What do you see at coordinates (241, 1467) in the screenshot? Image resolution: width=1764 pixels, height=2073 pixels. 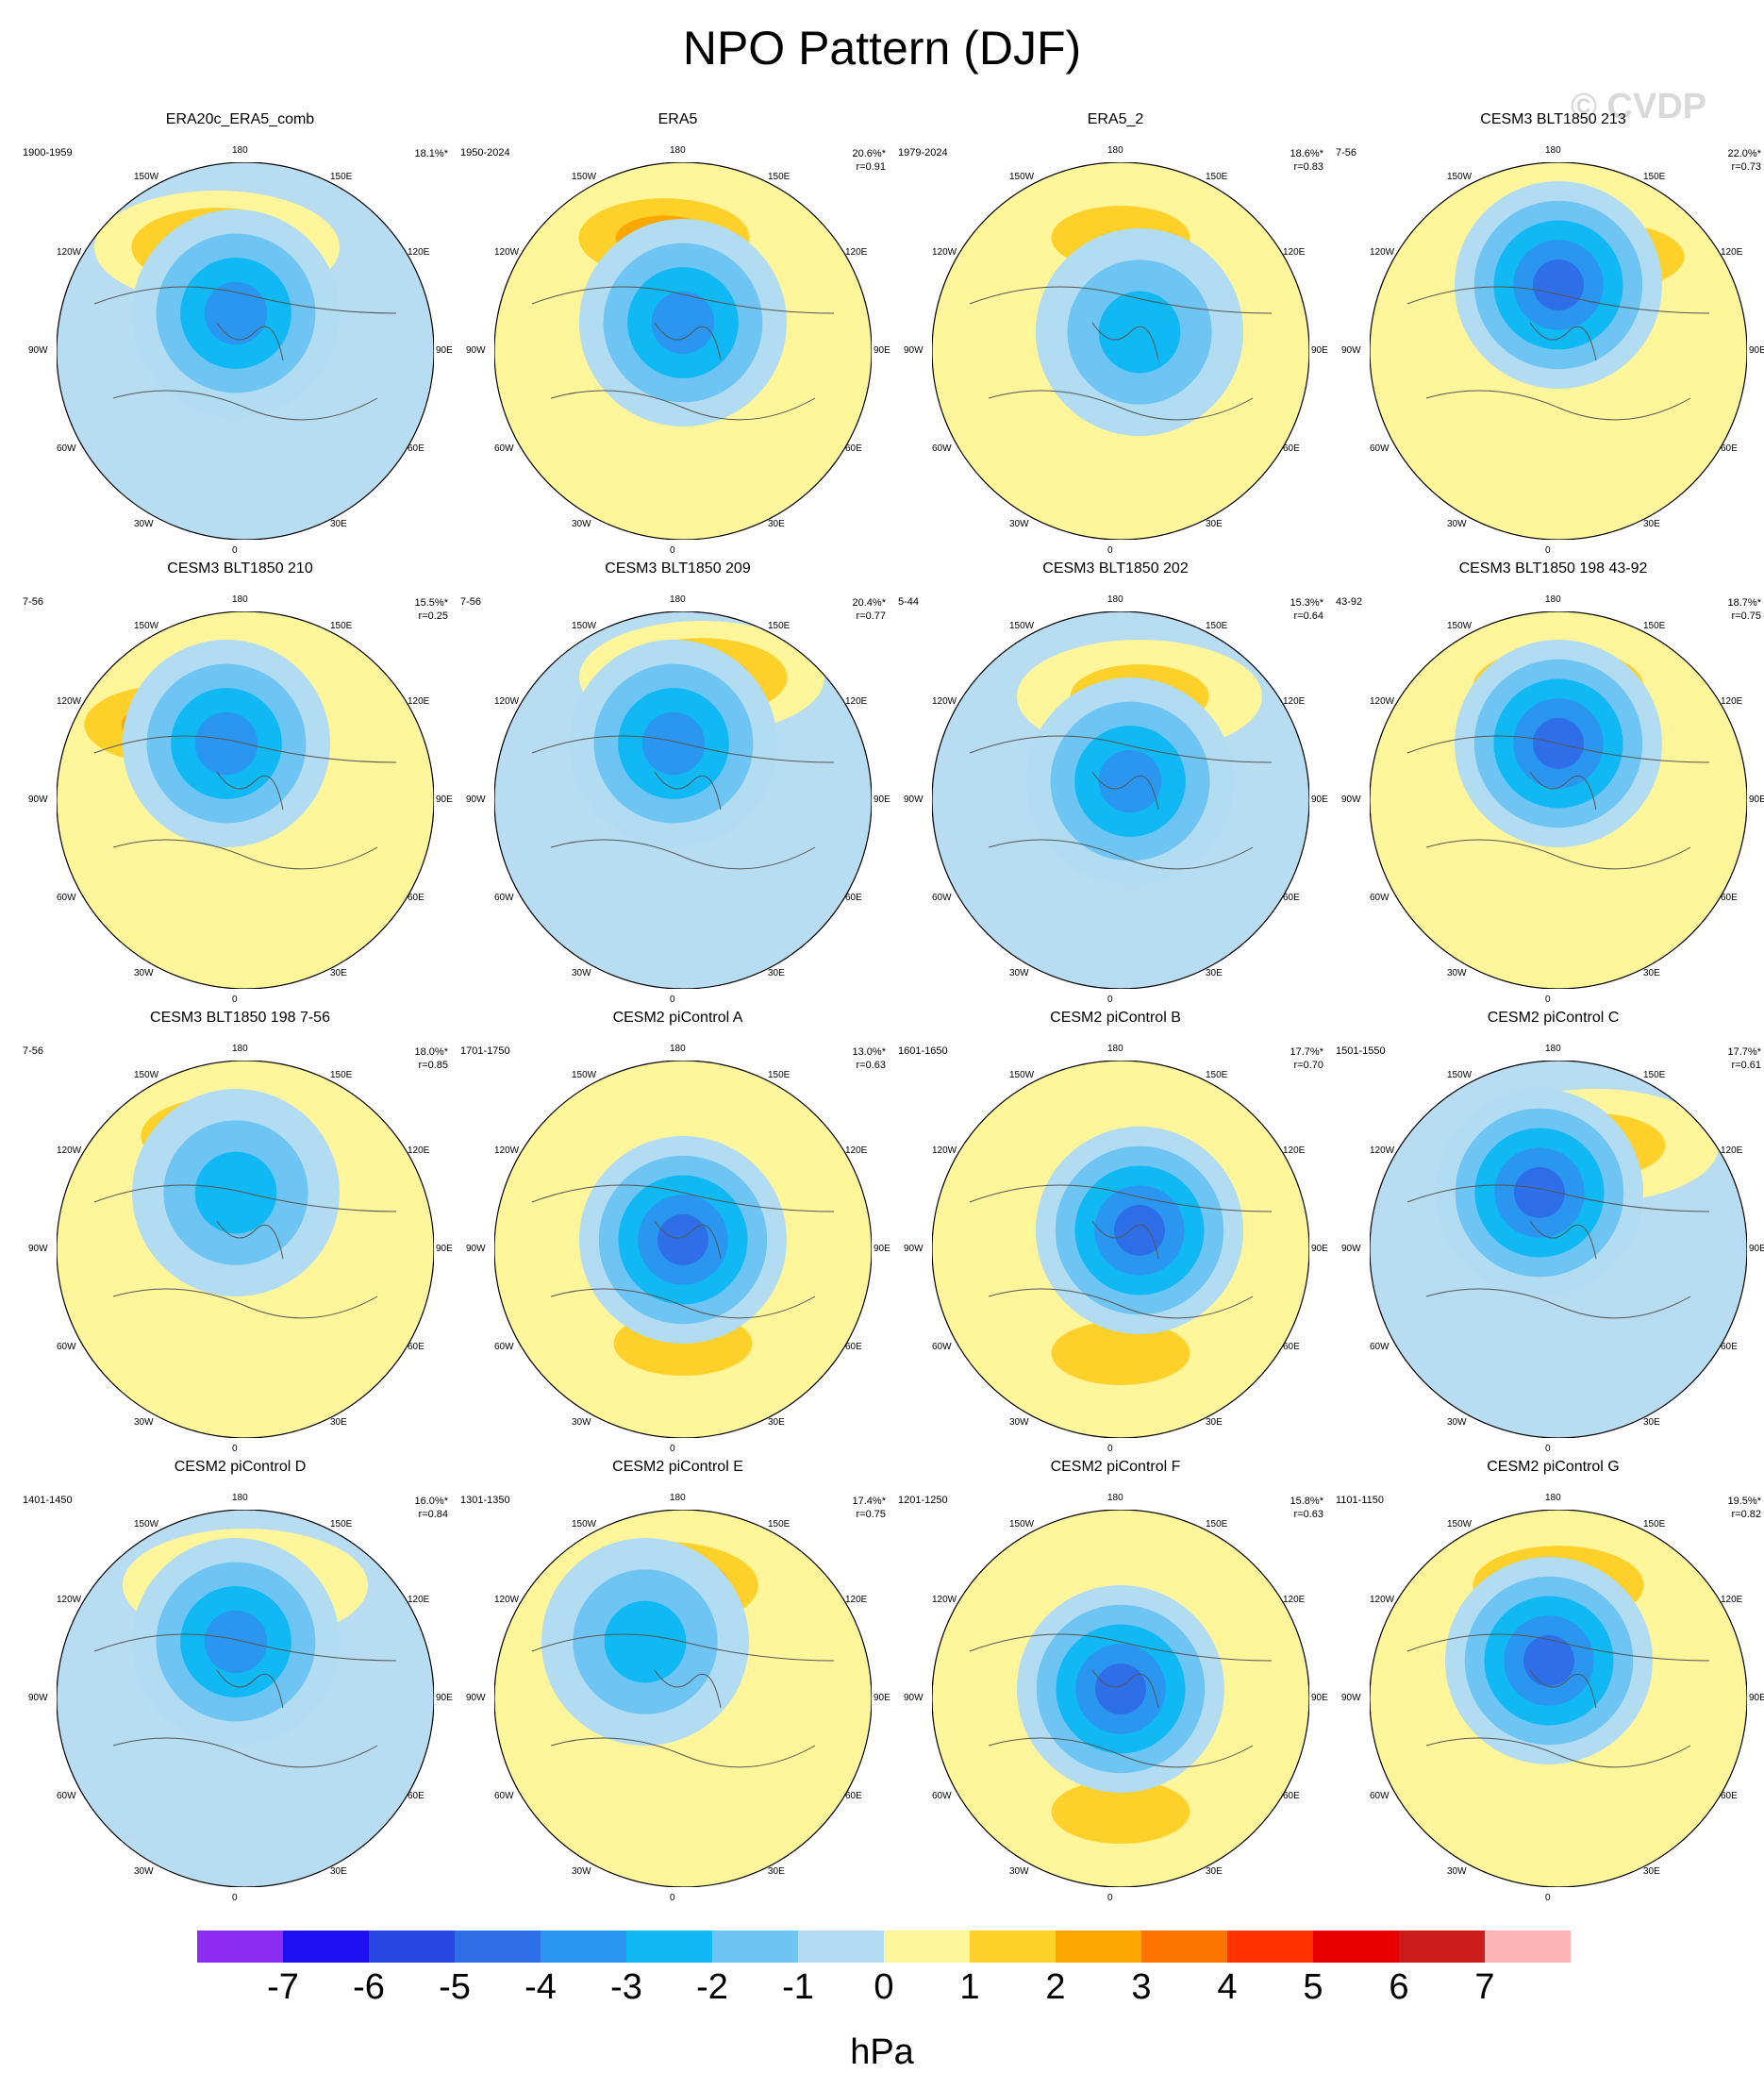 I see `panel-title: CESM2 piControl D` at bounding box center [241, 1467].